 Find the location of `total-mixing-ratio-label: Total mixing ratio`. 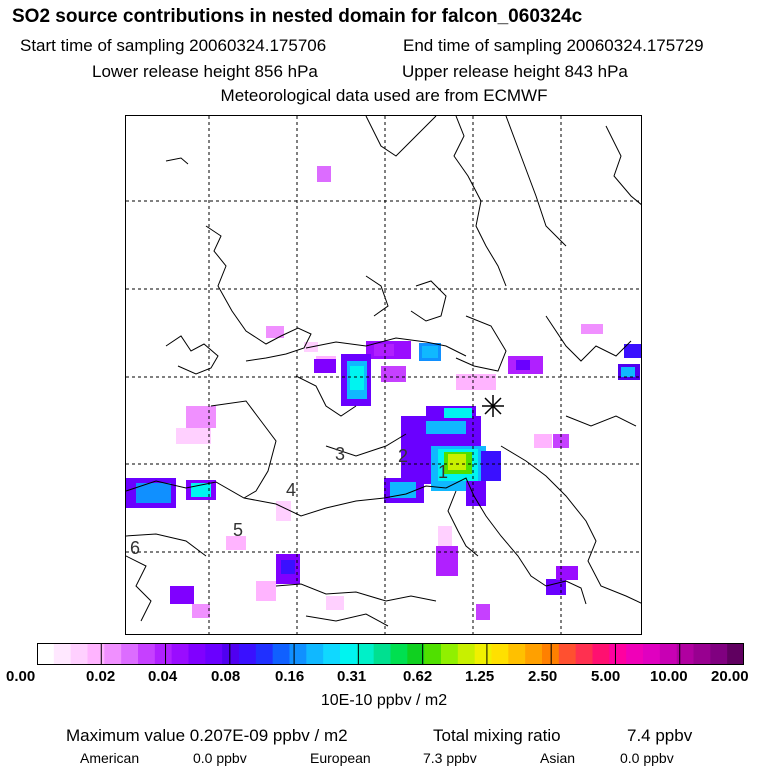

total-mixing-ratio-label: Total mixing ratio is located at coordinates (497, 735).